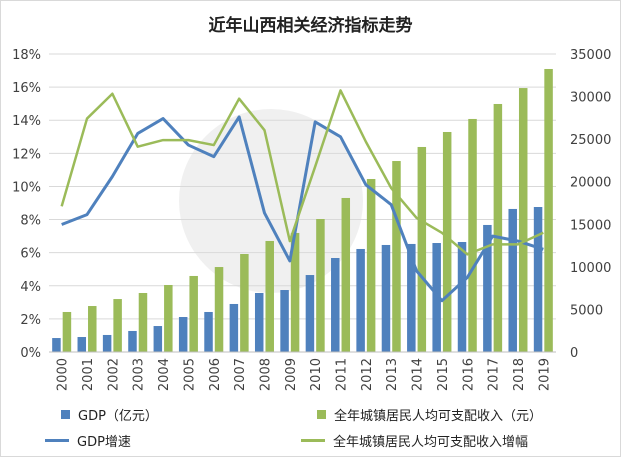 Image resolution: width=621 pixels, height=457 pixels. I want to click on x-tick-label: 2001, so click(88, 374).